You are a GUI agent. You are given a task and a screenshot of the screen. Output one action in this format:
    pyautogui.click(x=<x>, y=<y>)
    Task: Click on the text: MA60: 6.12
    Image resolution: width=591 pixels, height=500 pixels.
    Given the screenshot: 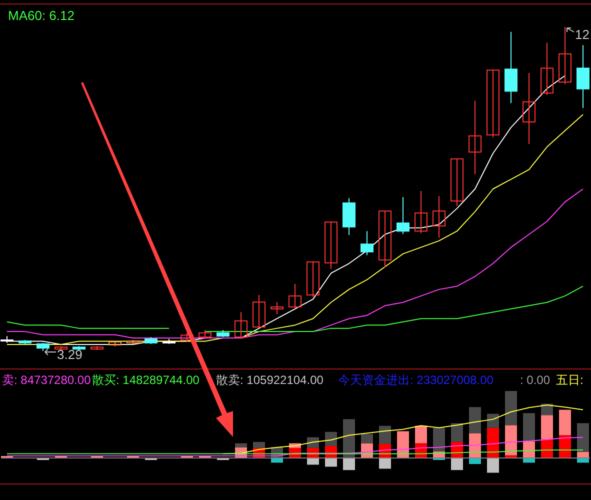 What is the action you would take?
    pyautogui.click(x=41, y=15)
    